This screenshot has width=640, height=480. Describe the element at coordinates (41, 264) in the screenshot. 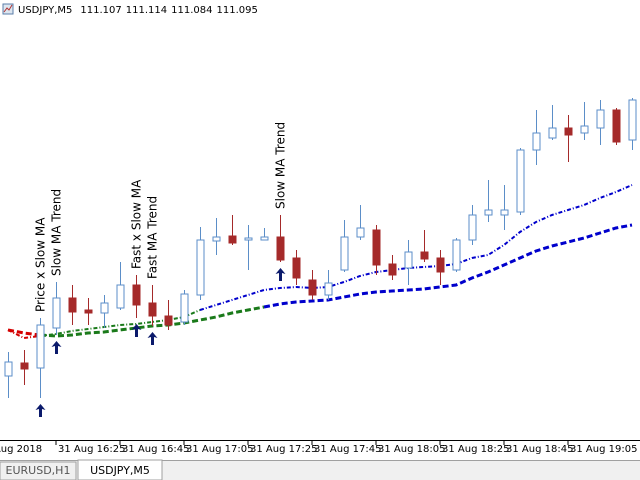

I see `signal-label: Price x Slow MA` at that location.